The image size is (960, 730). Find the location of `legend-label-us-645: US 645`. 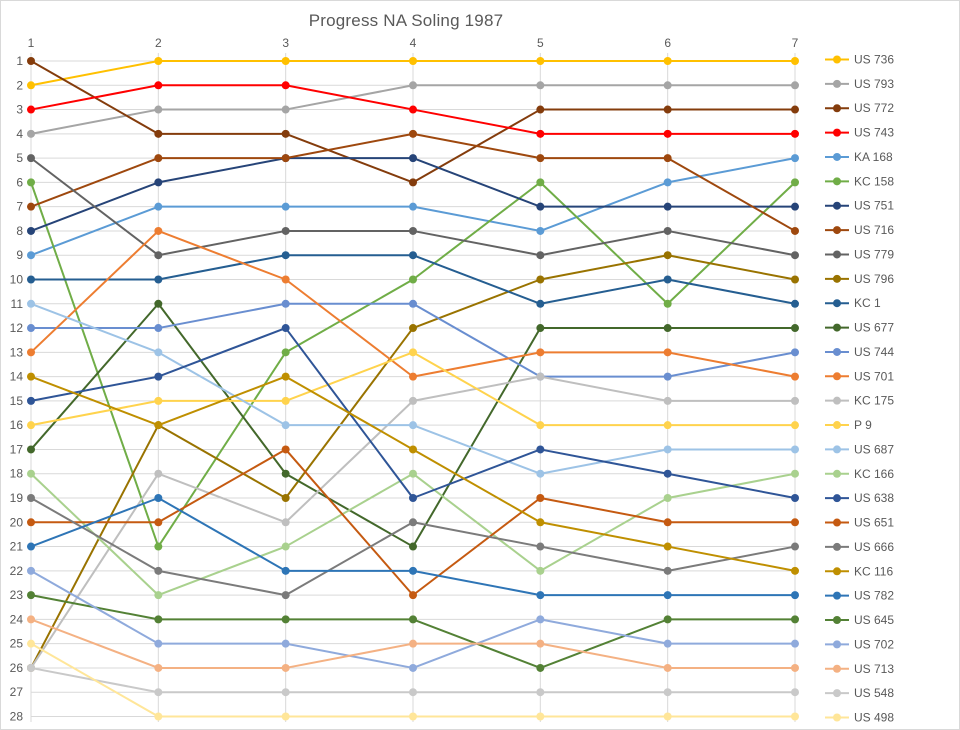

legend-label-us-645: US 645 is located at coordinates (874, 620).